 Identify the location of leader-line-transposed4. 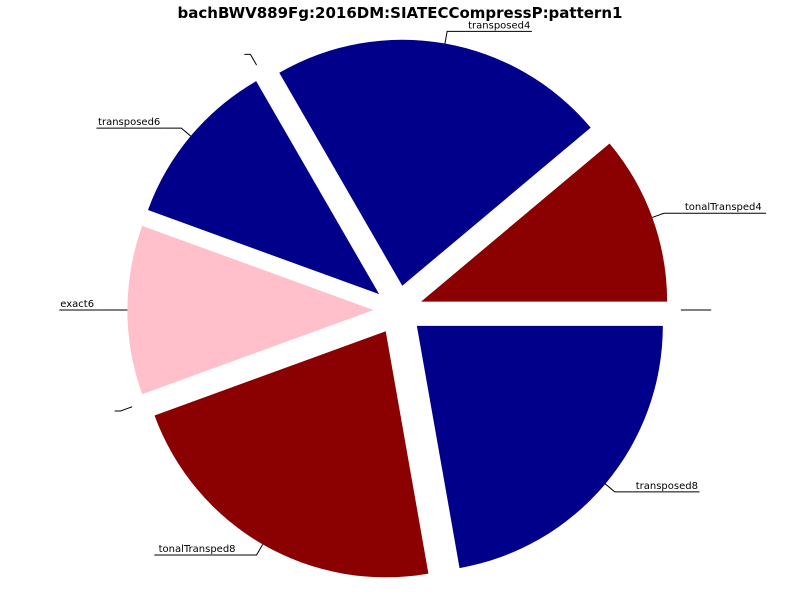
(455, 37).